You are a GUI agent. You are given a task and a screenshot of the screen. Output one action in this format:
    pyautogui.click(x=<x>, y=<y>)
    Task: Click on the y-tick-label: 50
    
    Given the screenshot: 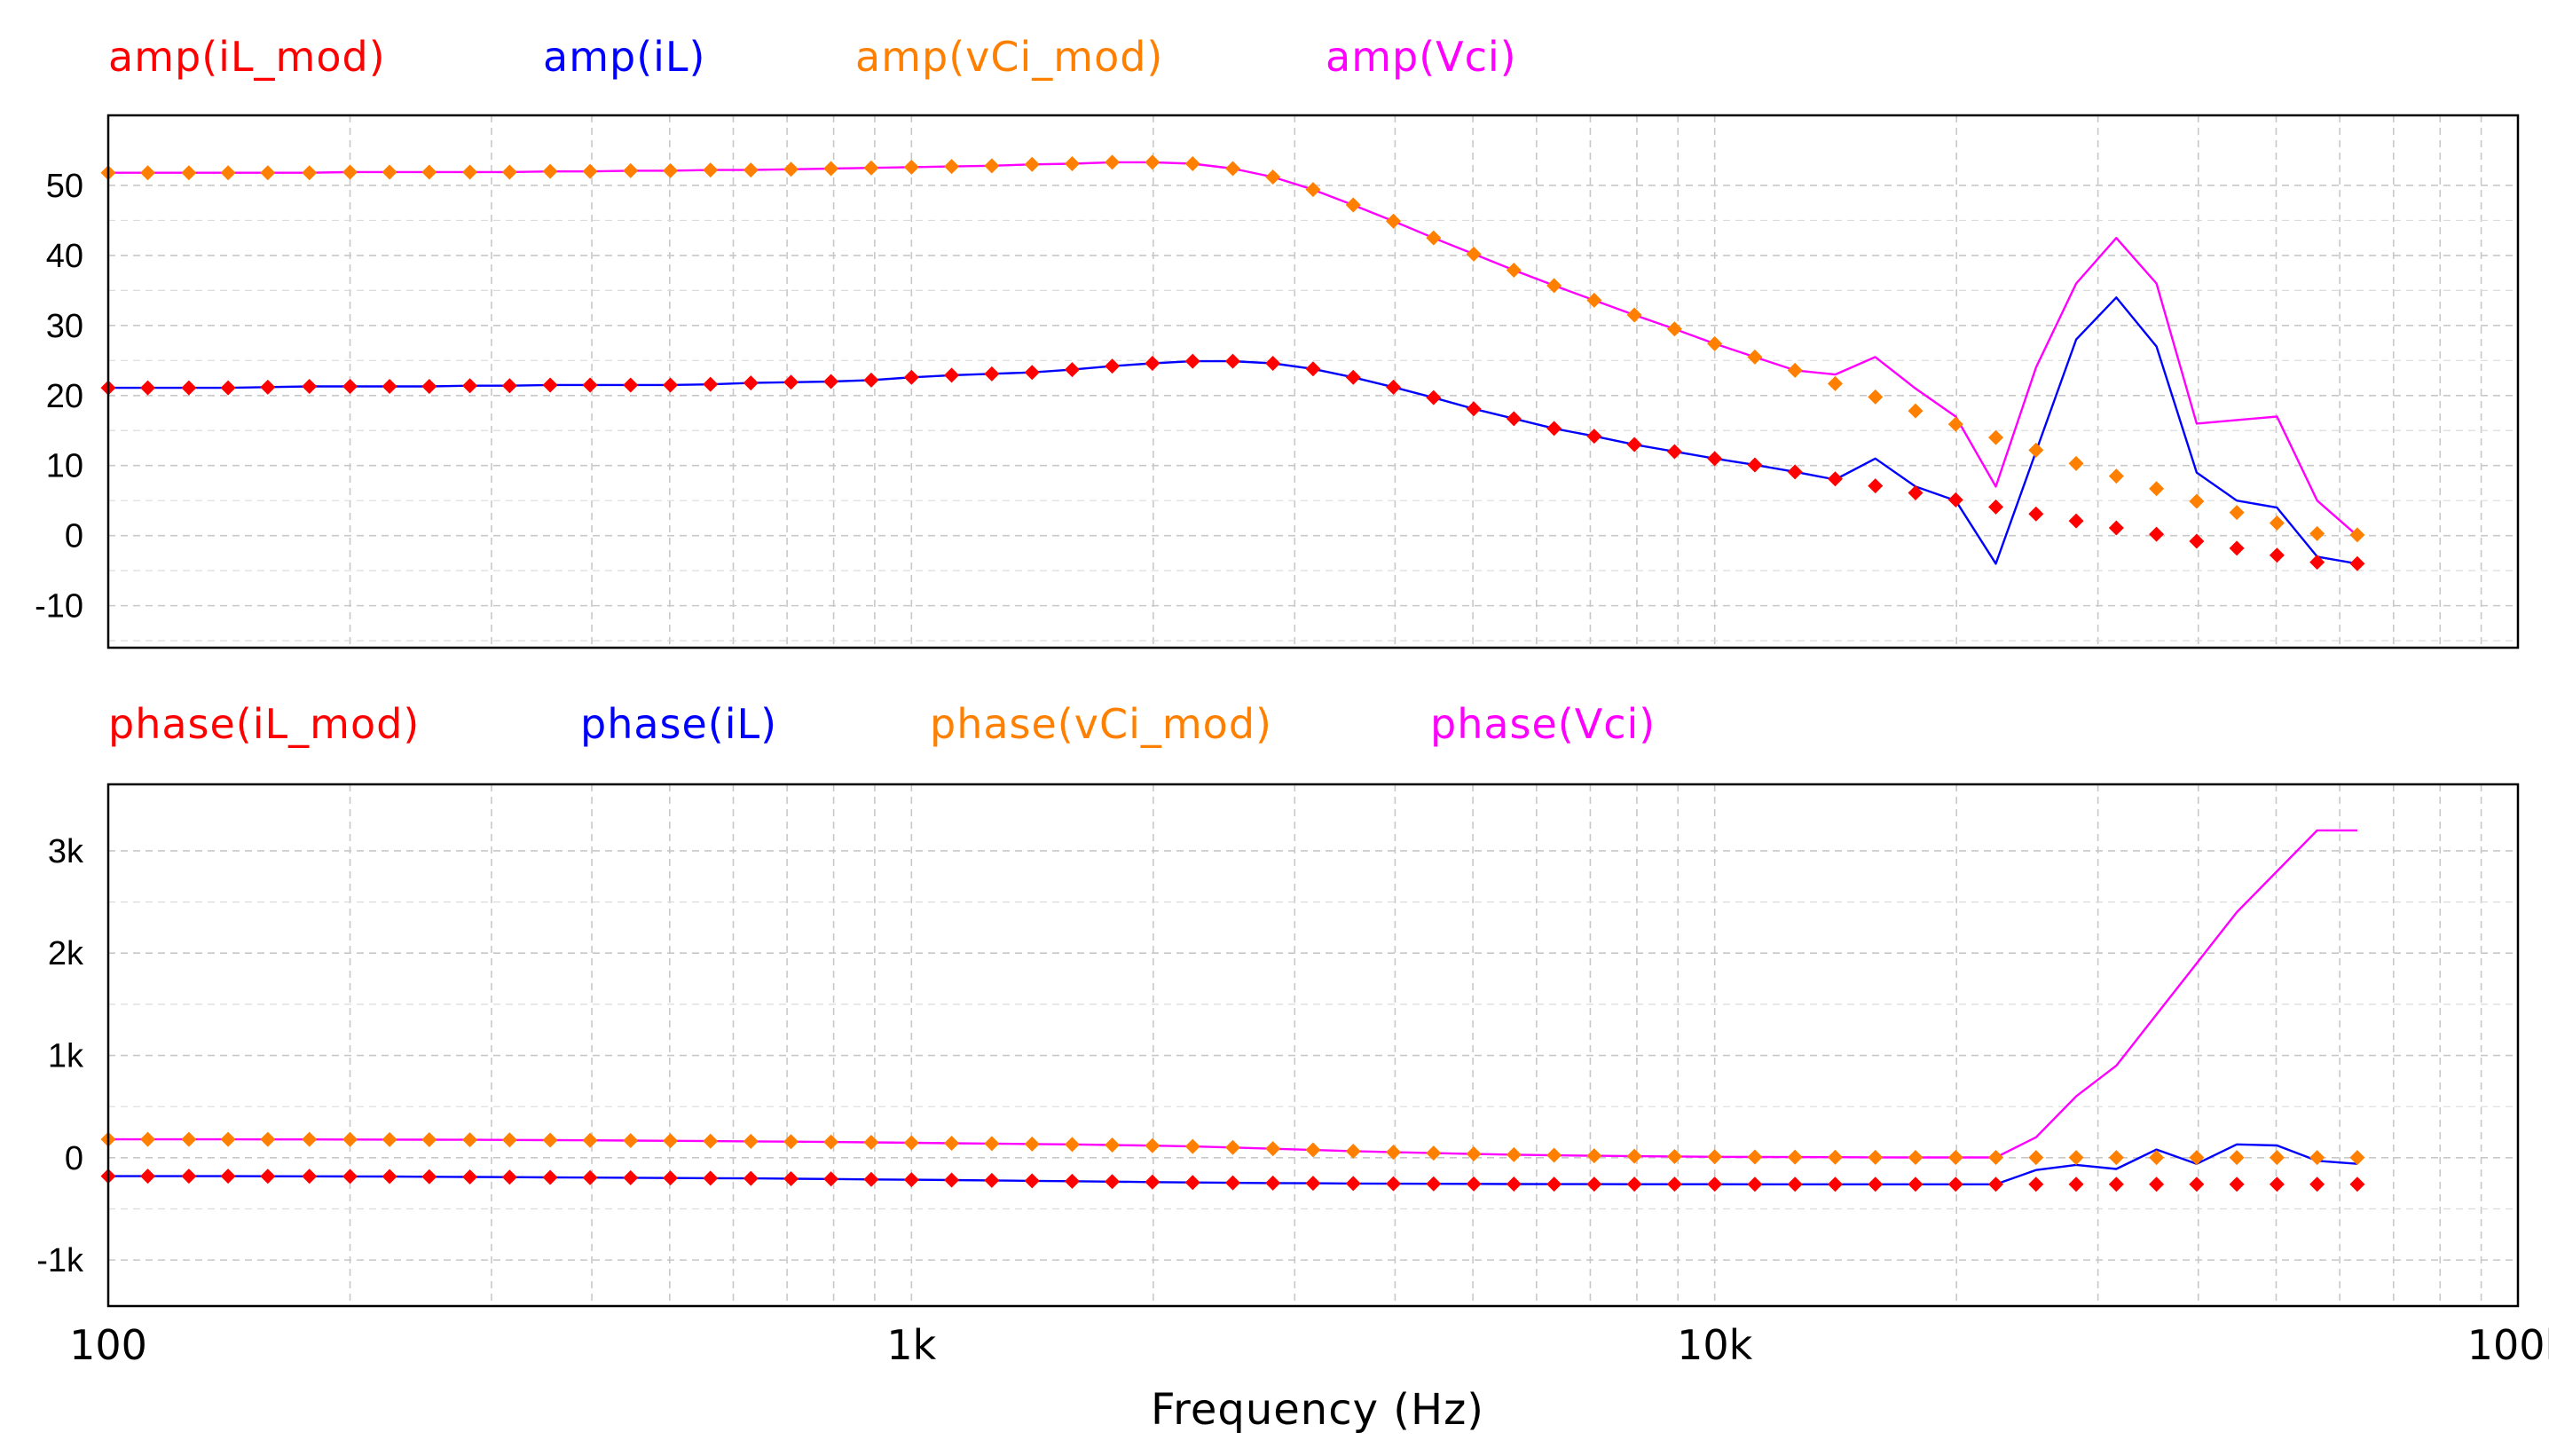 What is the action you would take?
    pyautogui.click(x=64, y=186)
    